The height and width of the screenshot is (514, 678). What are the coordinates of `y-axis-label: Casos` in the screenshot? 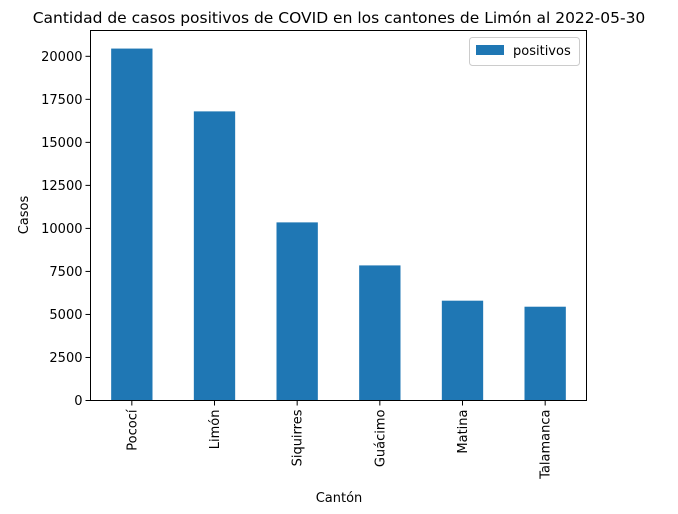 It's located at (24, 215).